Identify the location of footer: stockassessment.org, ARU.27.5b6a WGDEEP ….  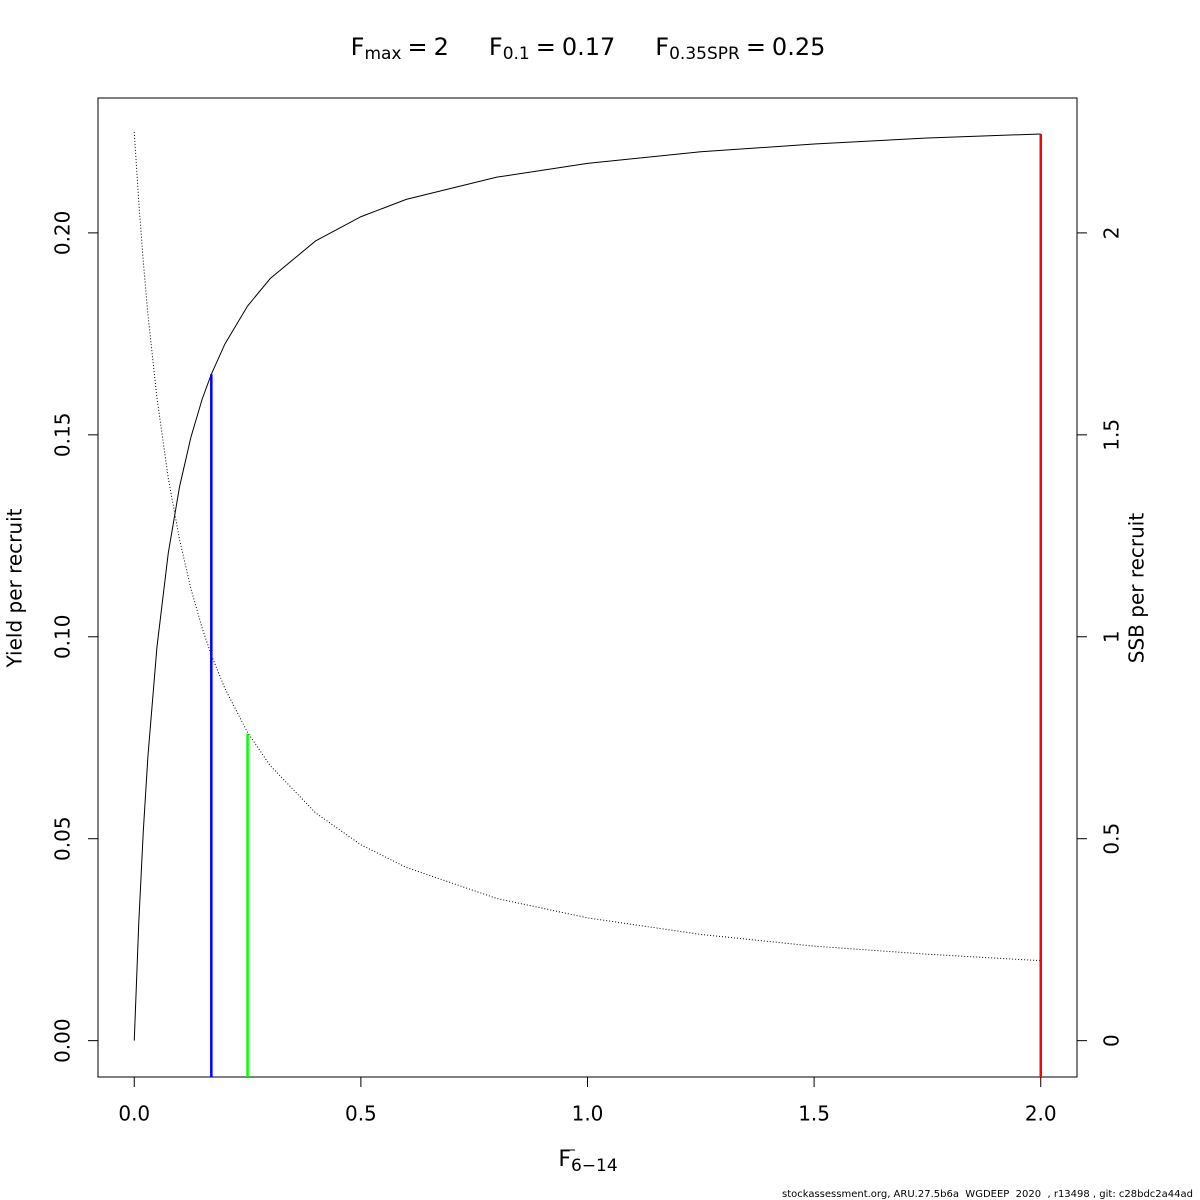
(987, 1194).